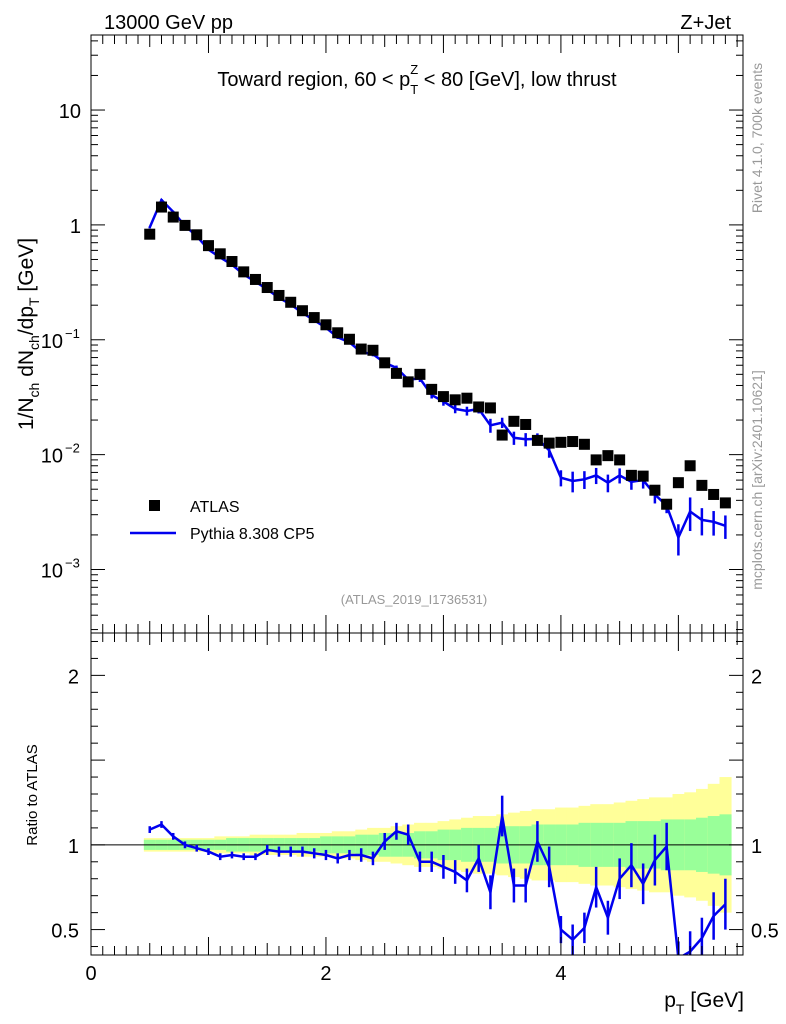  What do you see at coordinates (154, 505) in the screenshot?
I see `legend-atlas-marker` at bounding box center [154, 505].